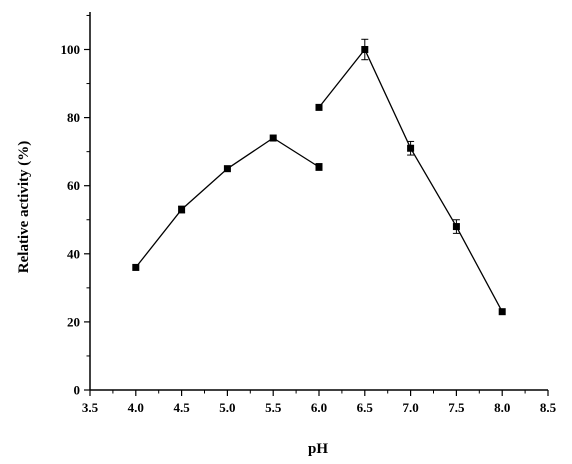 The width and height of the screenshot is (572, 464). What do you see at coordinates (73, 321) in the screenshot?
I see `y-tick-label: 20` at bounding box center [73, 321].